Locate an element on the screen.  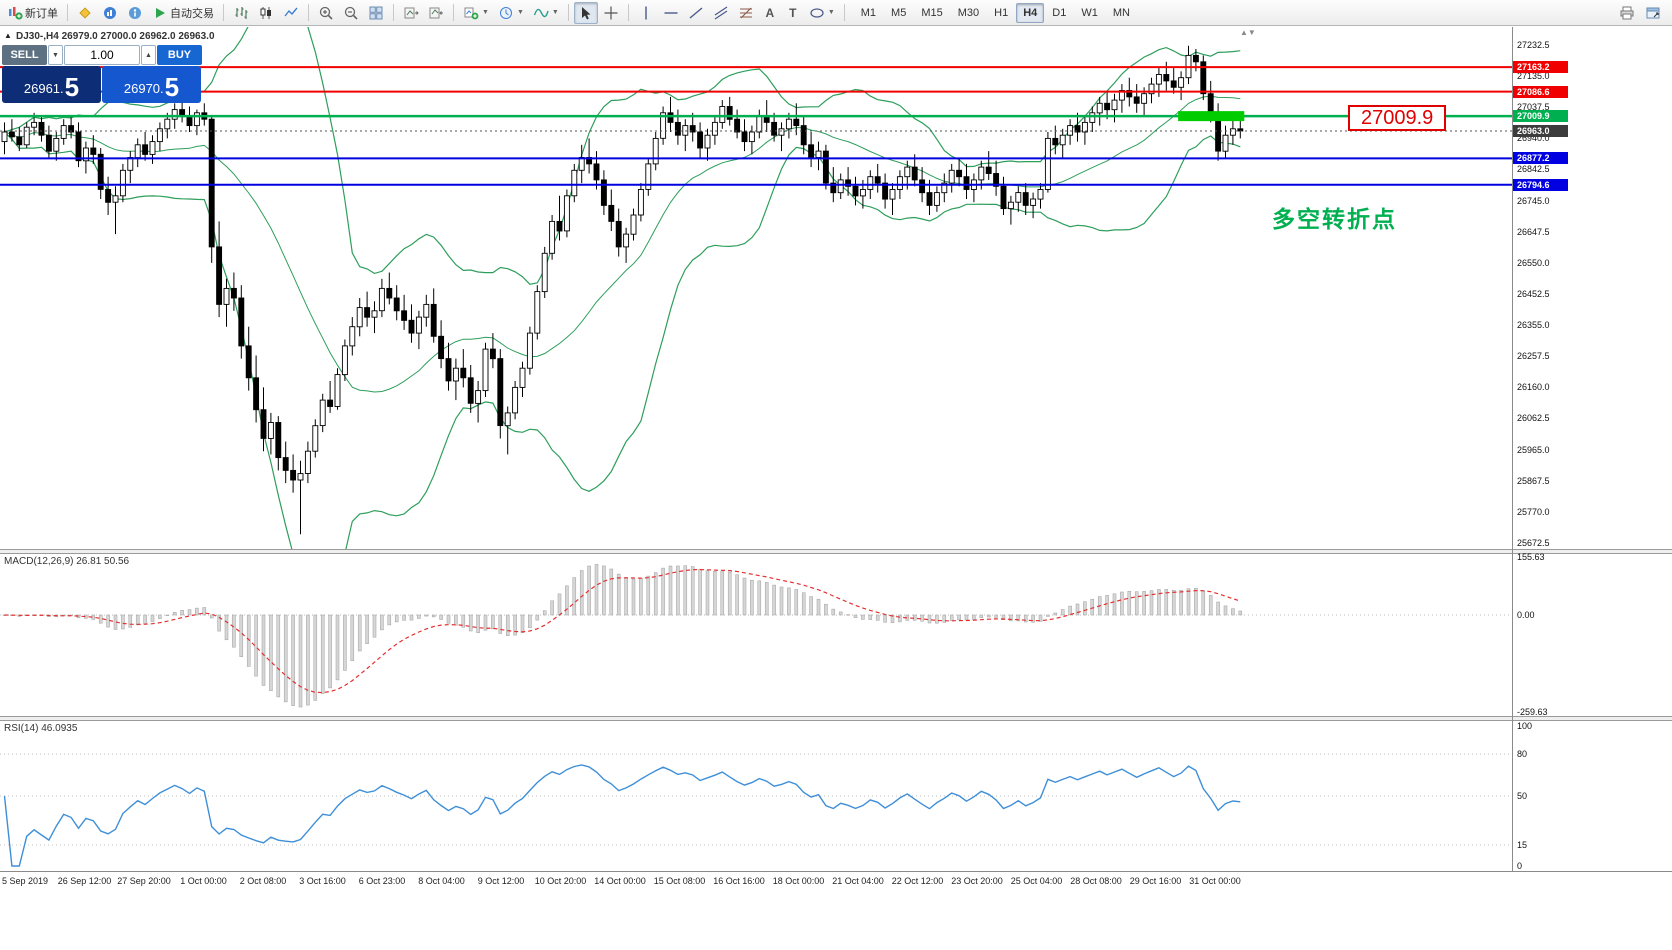
ohlc-bars-icon is located at coordinates (241, 12).